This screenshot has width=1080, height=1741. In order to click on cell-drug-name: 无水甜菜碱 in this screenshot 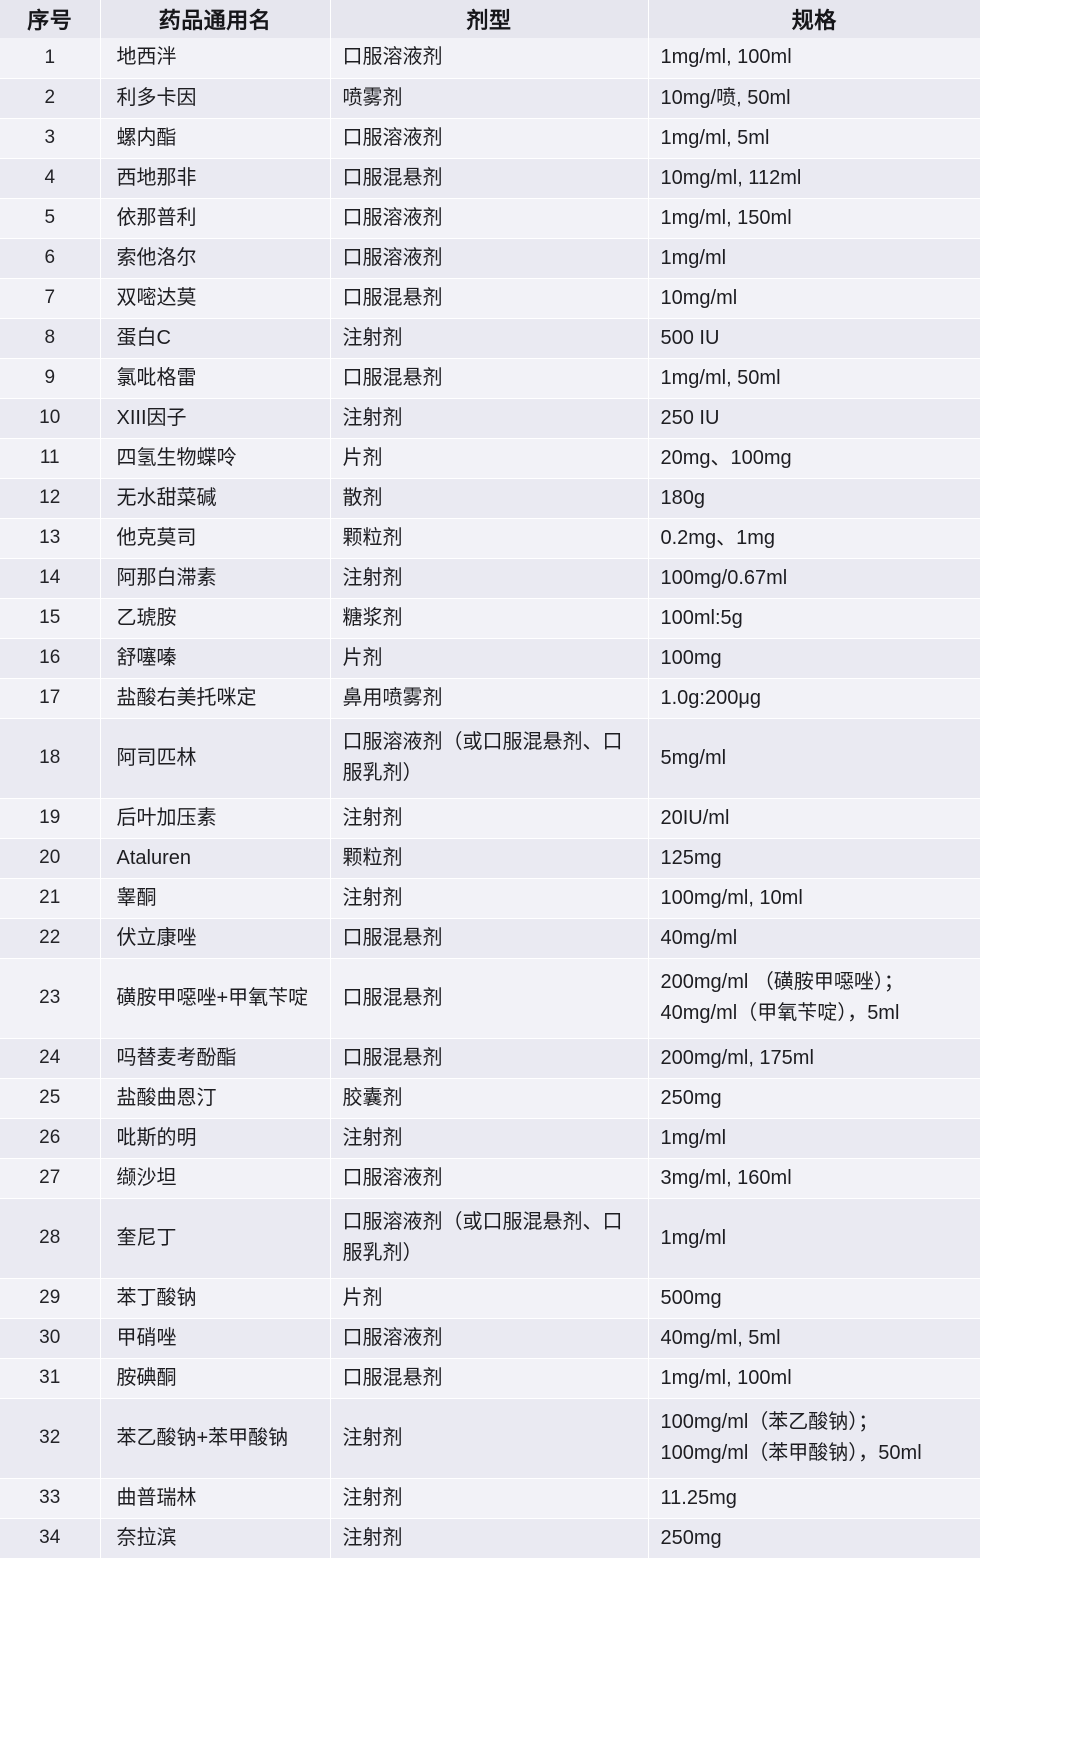, I will do `click(215, 498)`.